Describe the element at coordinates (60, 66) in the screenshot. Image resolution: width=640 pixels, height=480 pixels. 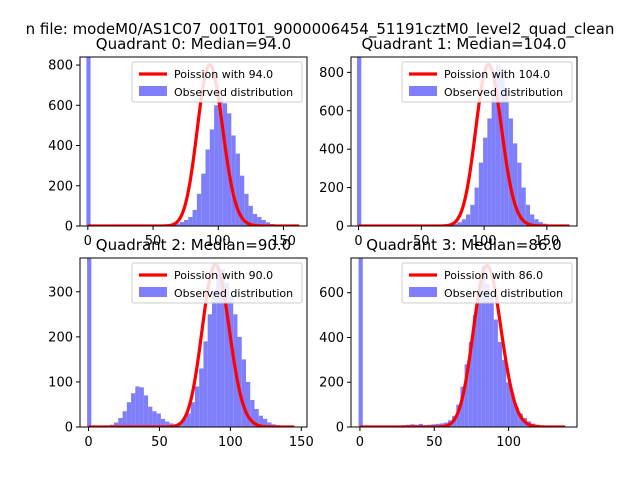
I see `y-tick-label: 800` at that location.